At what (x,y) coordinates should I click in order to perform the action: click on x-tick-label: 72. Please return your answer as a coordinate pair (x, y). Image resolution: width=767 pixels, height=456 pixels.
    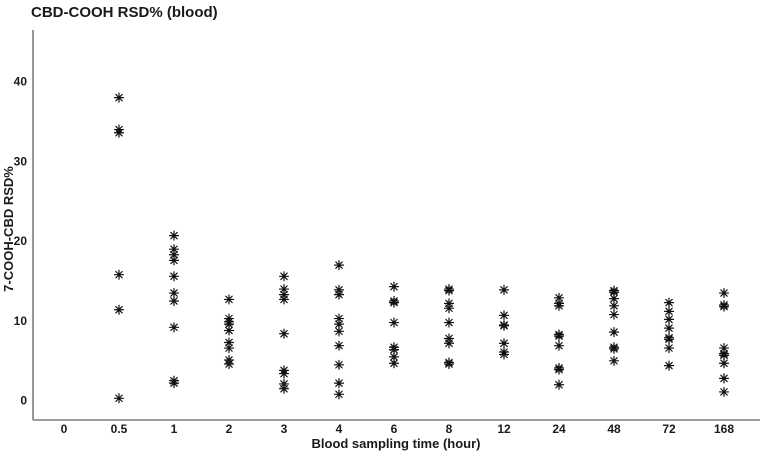
    Looking at the image, I should click on (669, 429).